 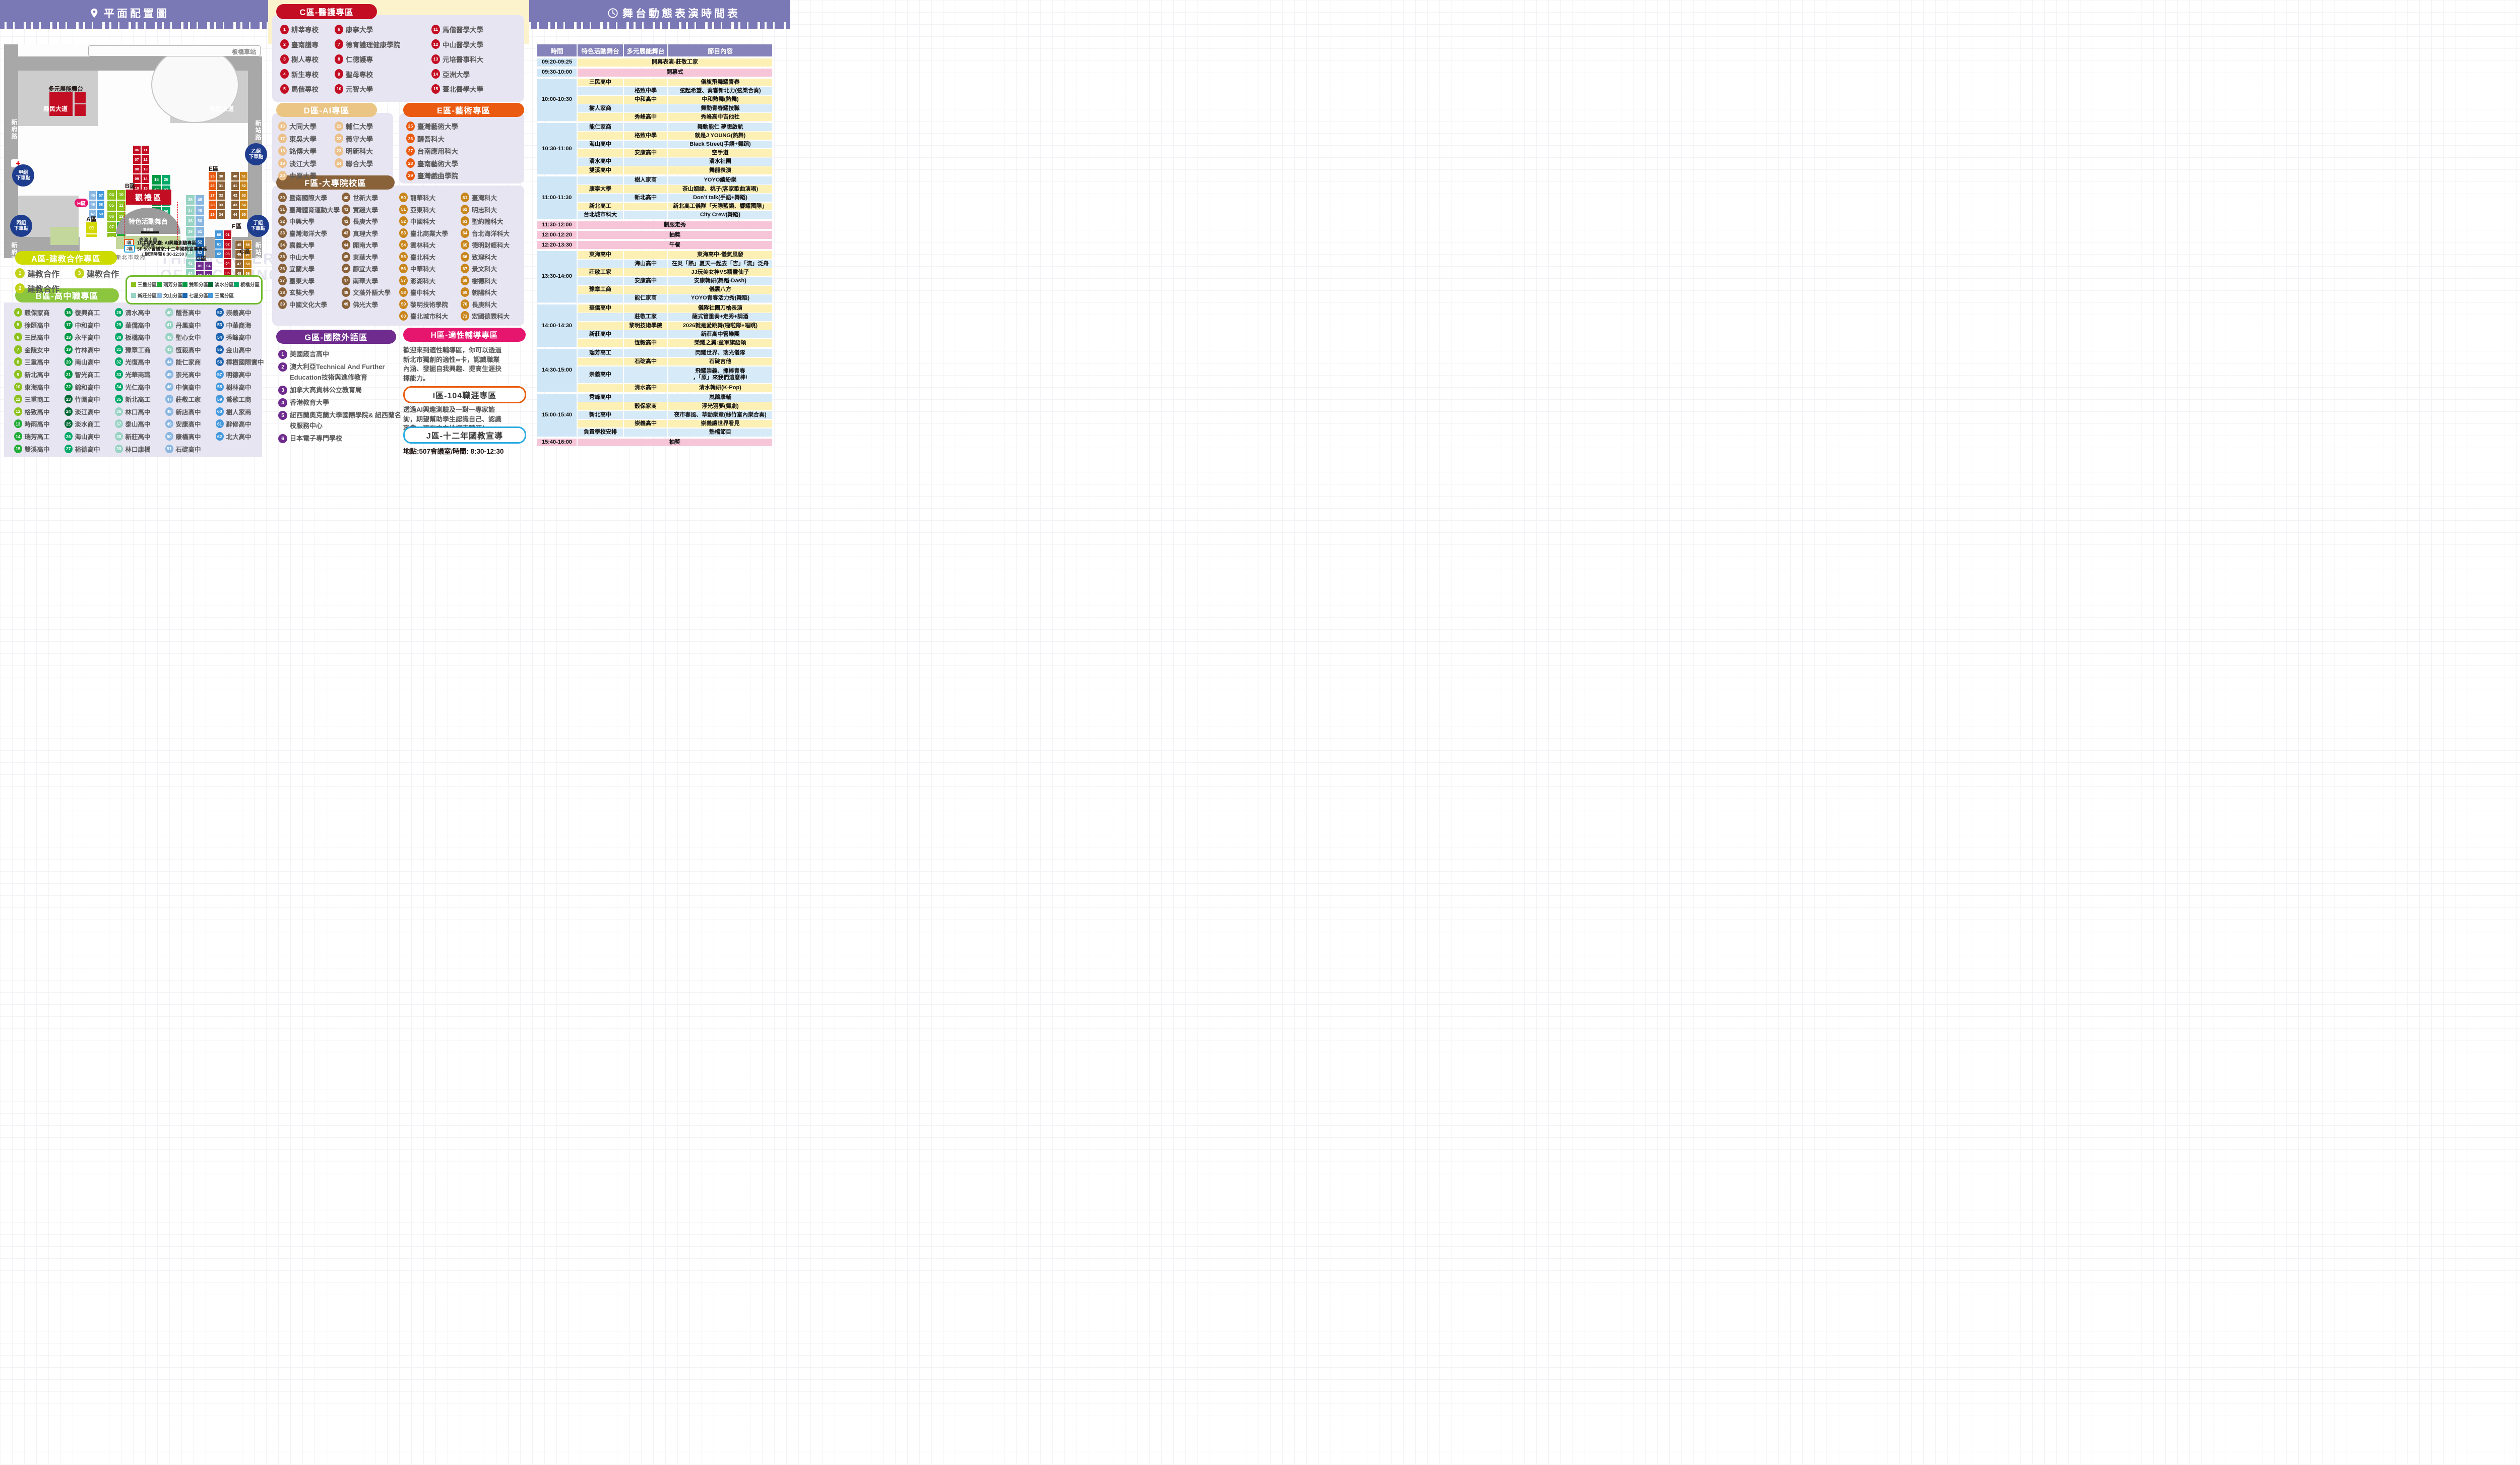 What do you see at coordinates (339, 74) in the screenshot?
I see `item-number-badge: 9` at bounding box center [339, 74].